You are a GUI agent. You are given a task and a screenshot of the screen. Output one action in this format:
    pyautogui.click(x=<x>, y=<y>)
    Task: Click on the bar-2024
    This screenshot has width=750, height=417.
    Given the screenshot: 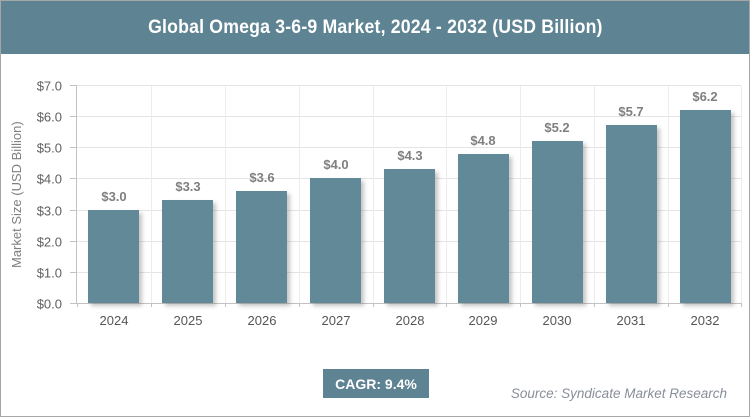 What is the action you would take?
    pyautogui.click(x=113, y=256)
    